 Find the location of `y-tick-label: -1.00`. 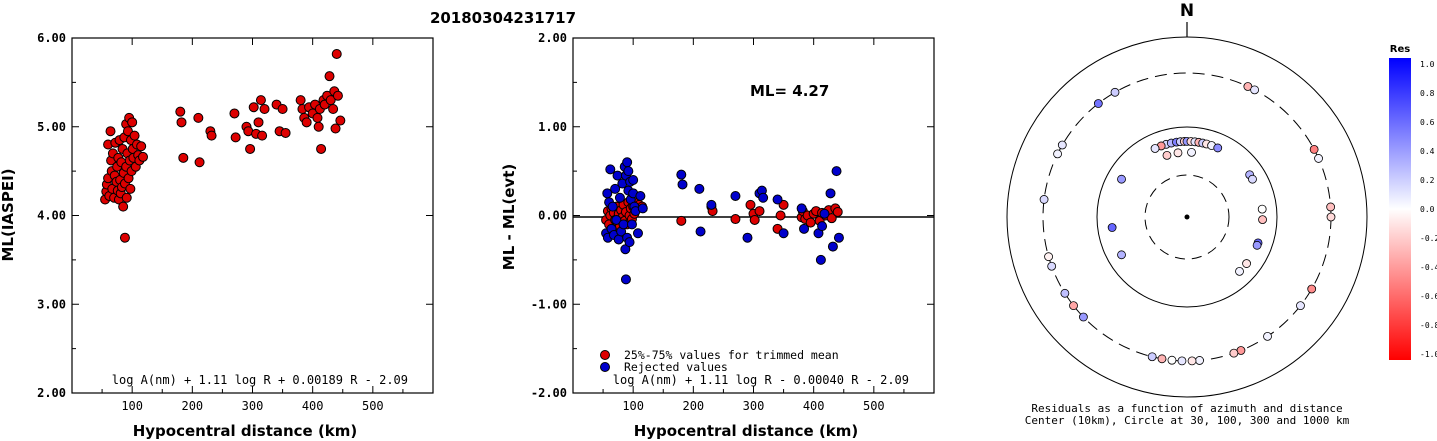

y-tick-label: -1.00 is located at coordinates (549, 304).